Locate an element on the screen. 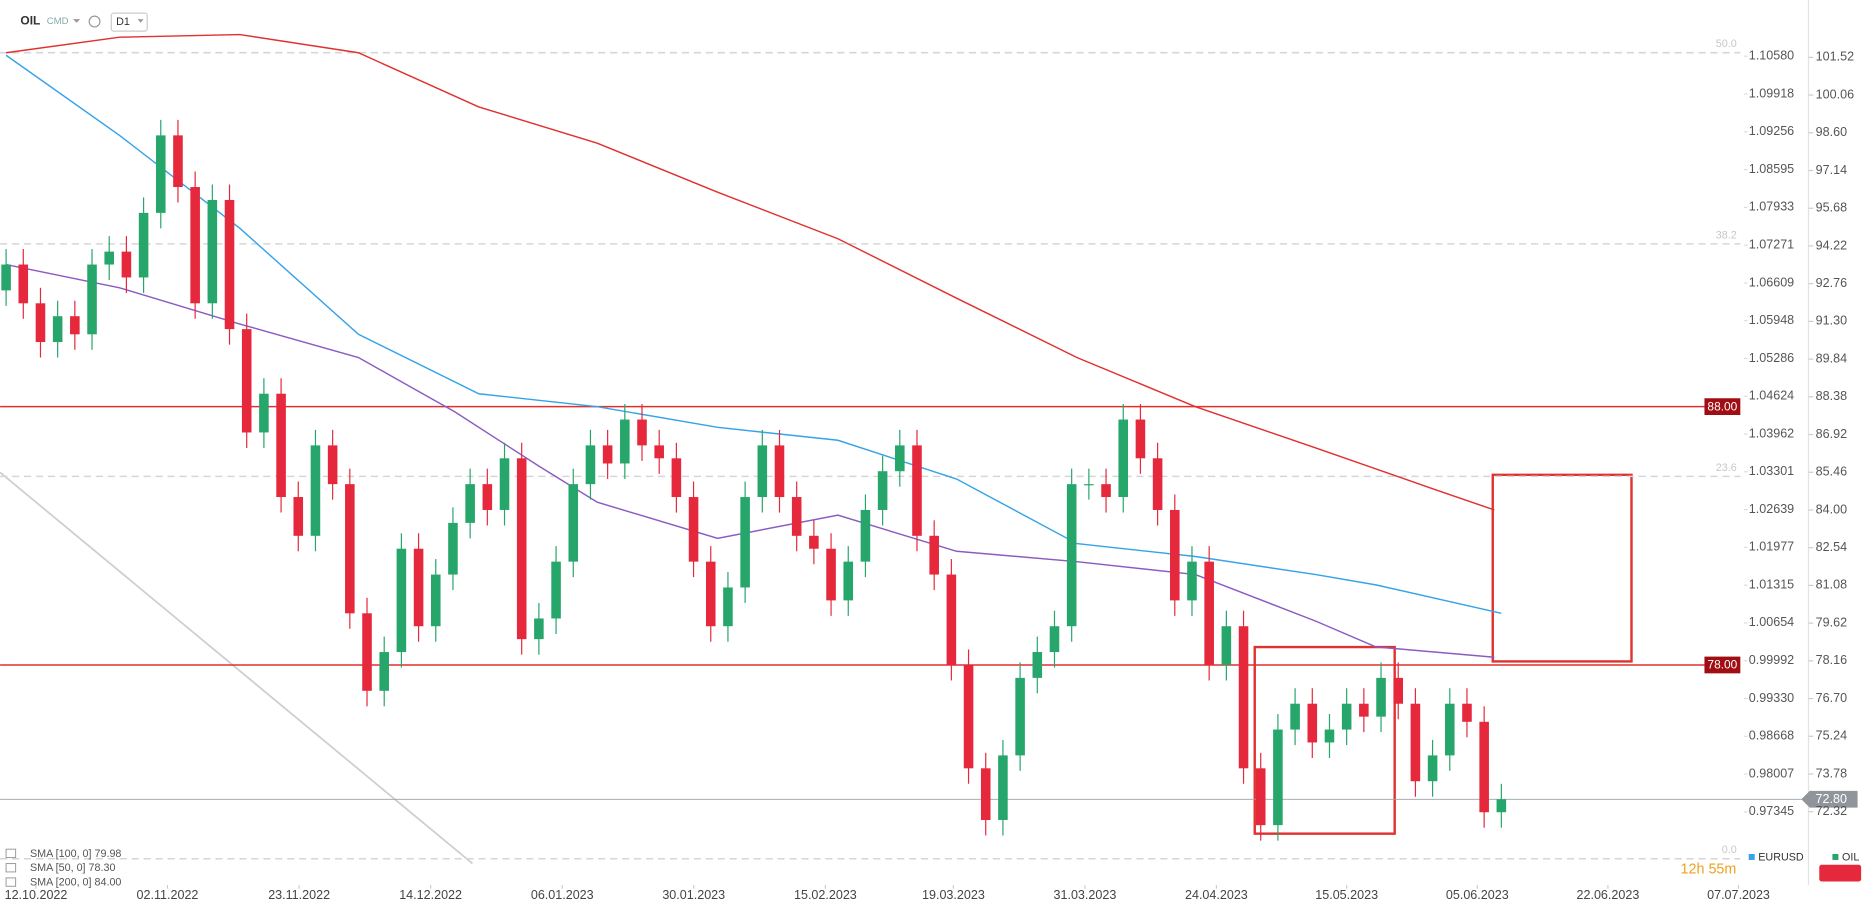 This screenshot has width=1866, height=909. x-tick-label: 12.10.2022 is located at coordinates (36, 895).